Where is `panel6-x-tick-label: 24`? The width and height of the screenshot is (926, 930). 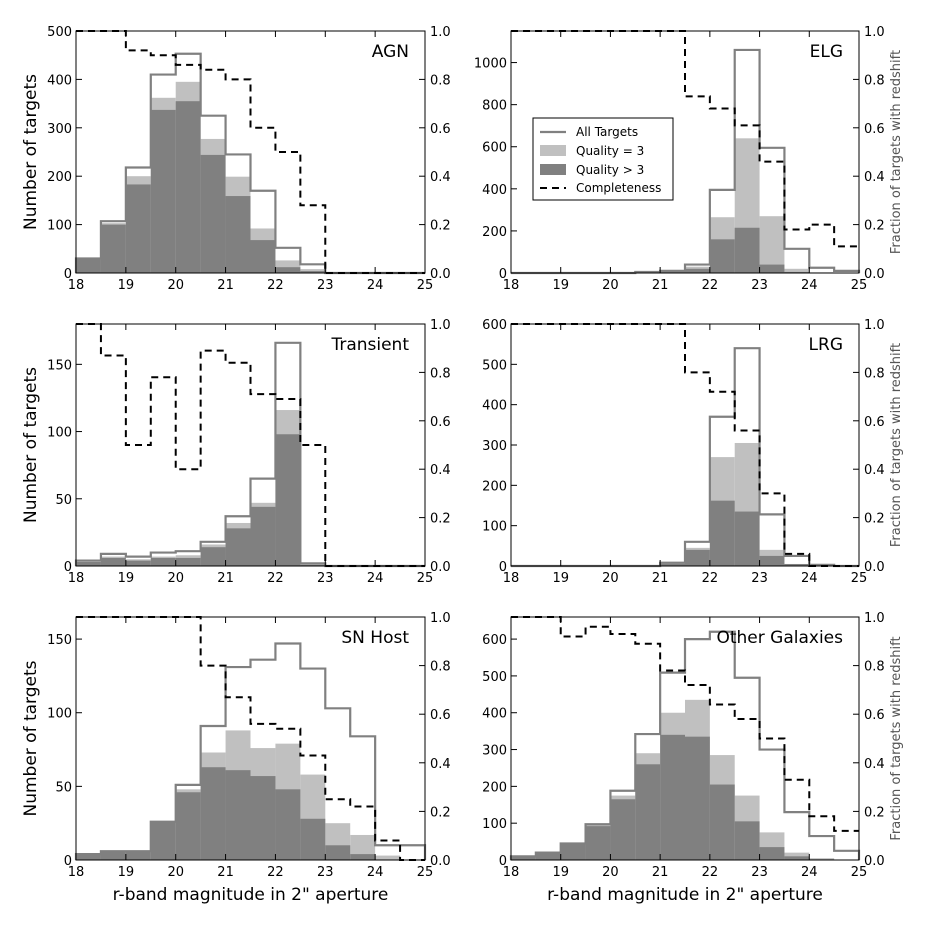 panel6-x-tick-label: 24 is located at coordinates (809, 872).